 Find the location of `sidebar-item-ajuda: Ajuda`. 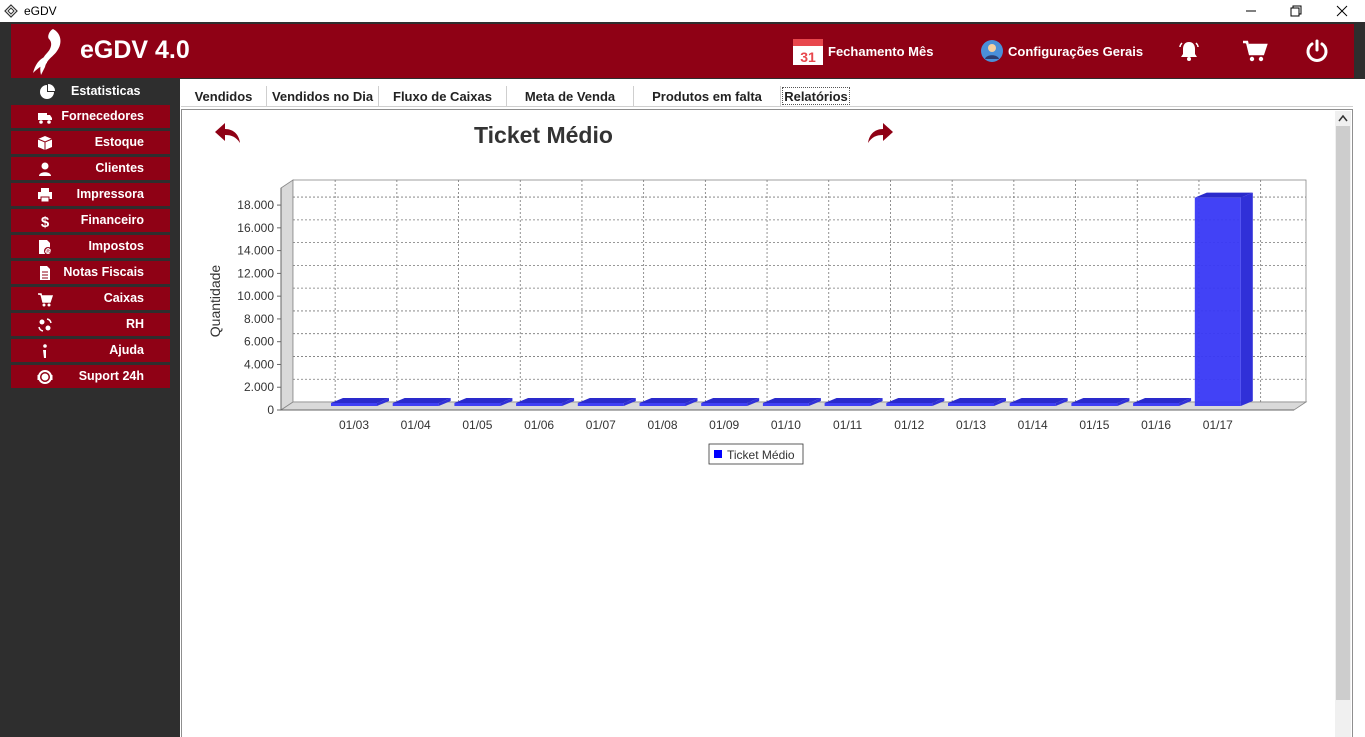

sidebar-item-ajuda: Ajuda is located at coordinates (90, 351).